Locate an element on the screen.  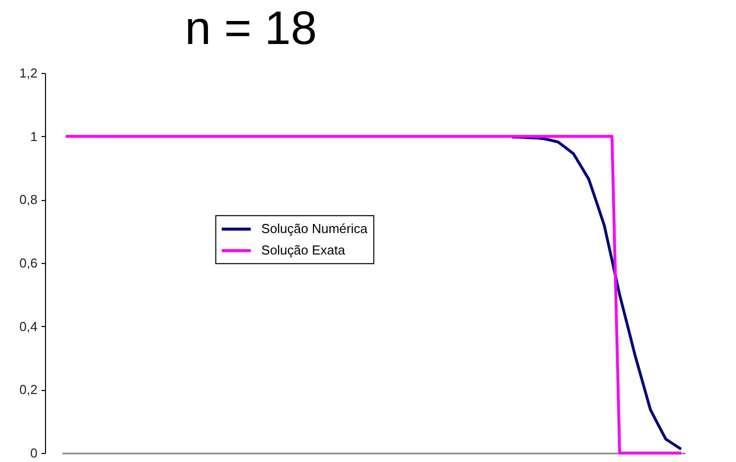
legend-label: Solução Numérica is located at coordinates (314, 228).